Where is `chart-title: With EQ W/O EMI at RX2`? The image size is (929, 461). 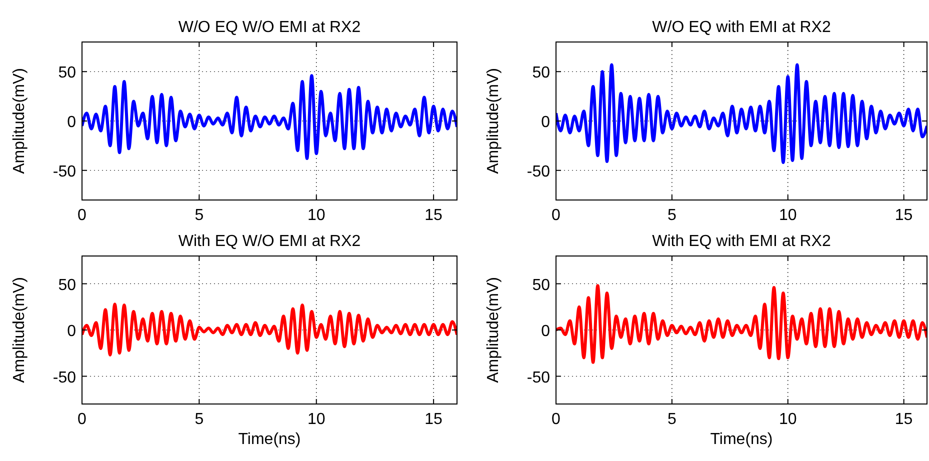 chart-title: With EQ W/O EMI at RX2 is located at coordinates (269, 241).